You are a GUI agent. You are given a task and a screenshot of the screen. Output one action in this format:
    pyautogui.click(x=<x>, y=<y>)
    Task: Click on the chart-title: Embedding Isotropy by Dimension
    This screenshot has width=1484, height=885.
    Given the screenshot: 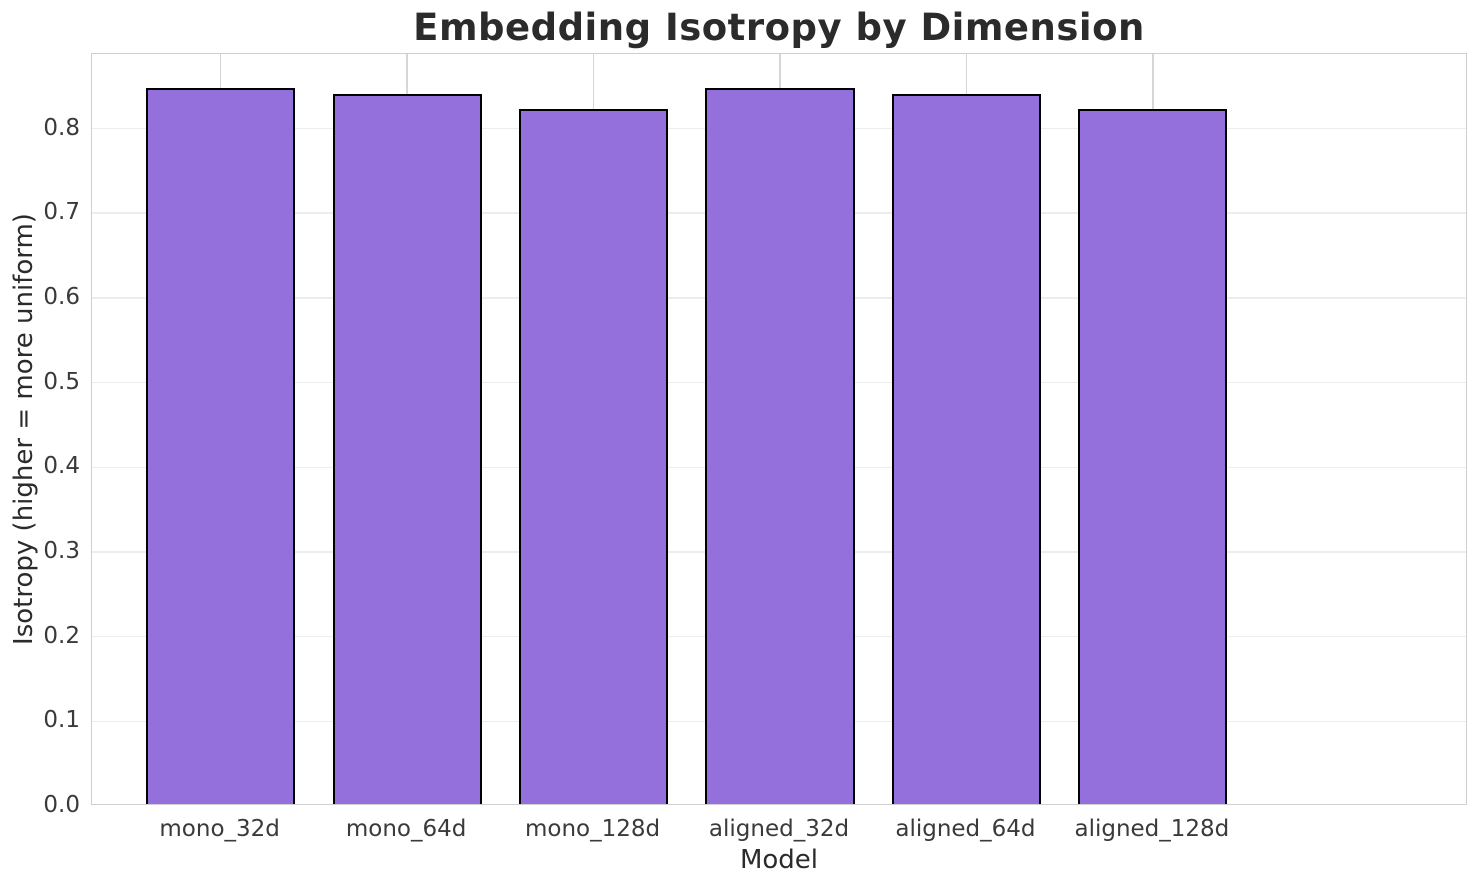 What is the action you would take?
    pyautogui.click(x=779, y=27)
    